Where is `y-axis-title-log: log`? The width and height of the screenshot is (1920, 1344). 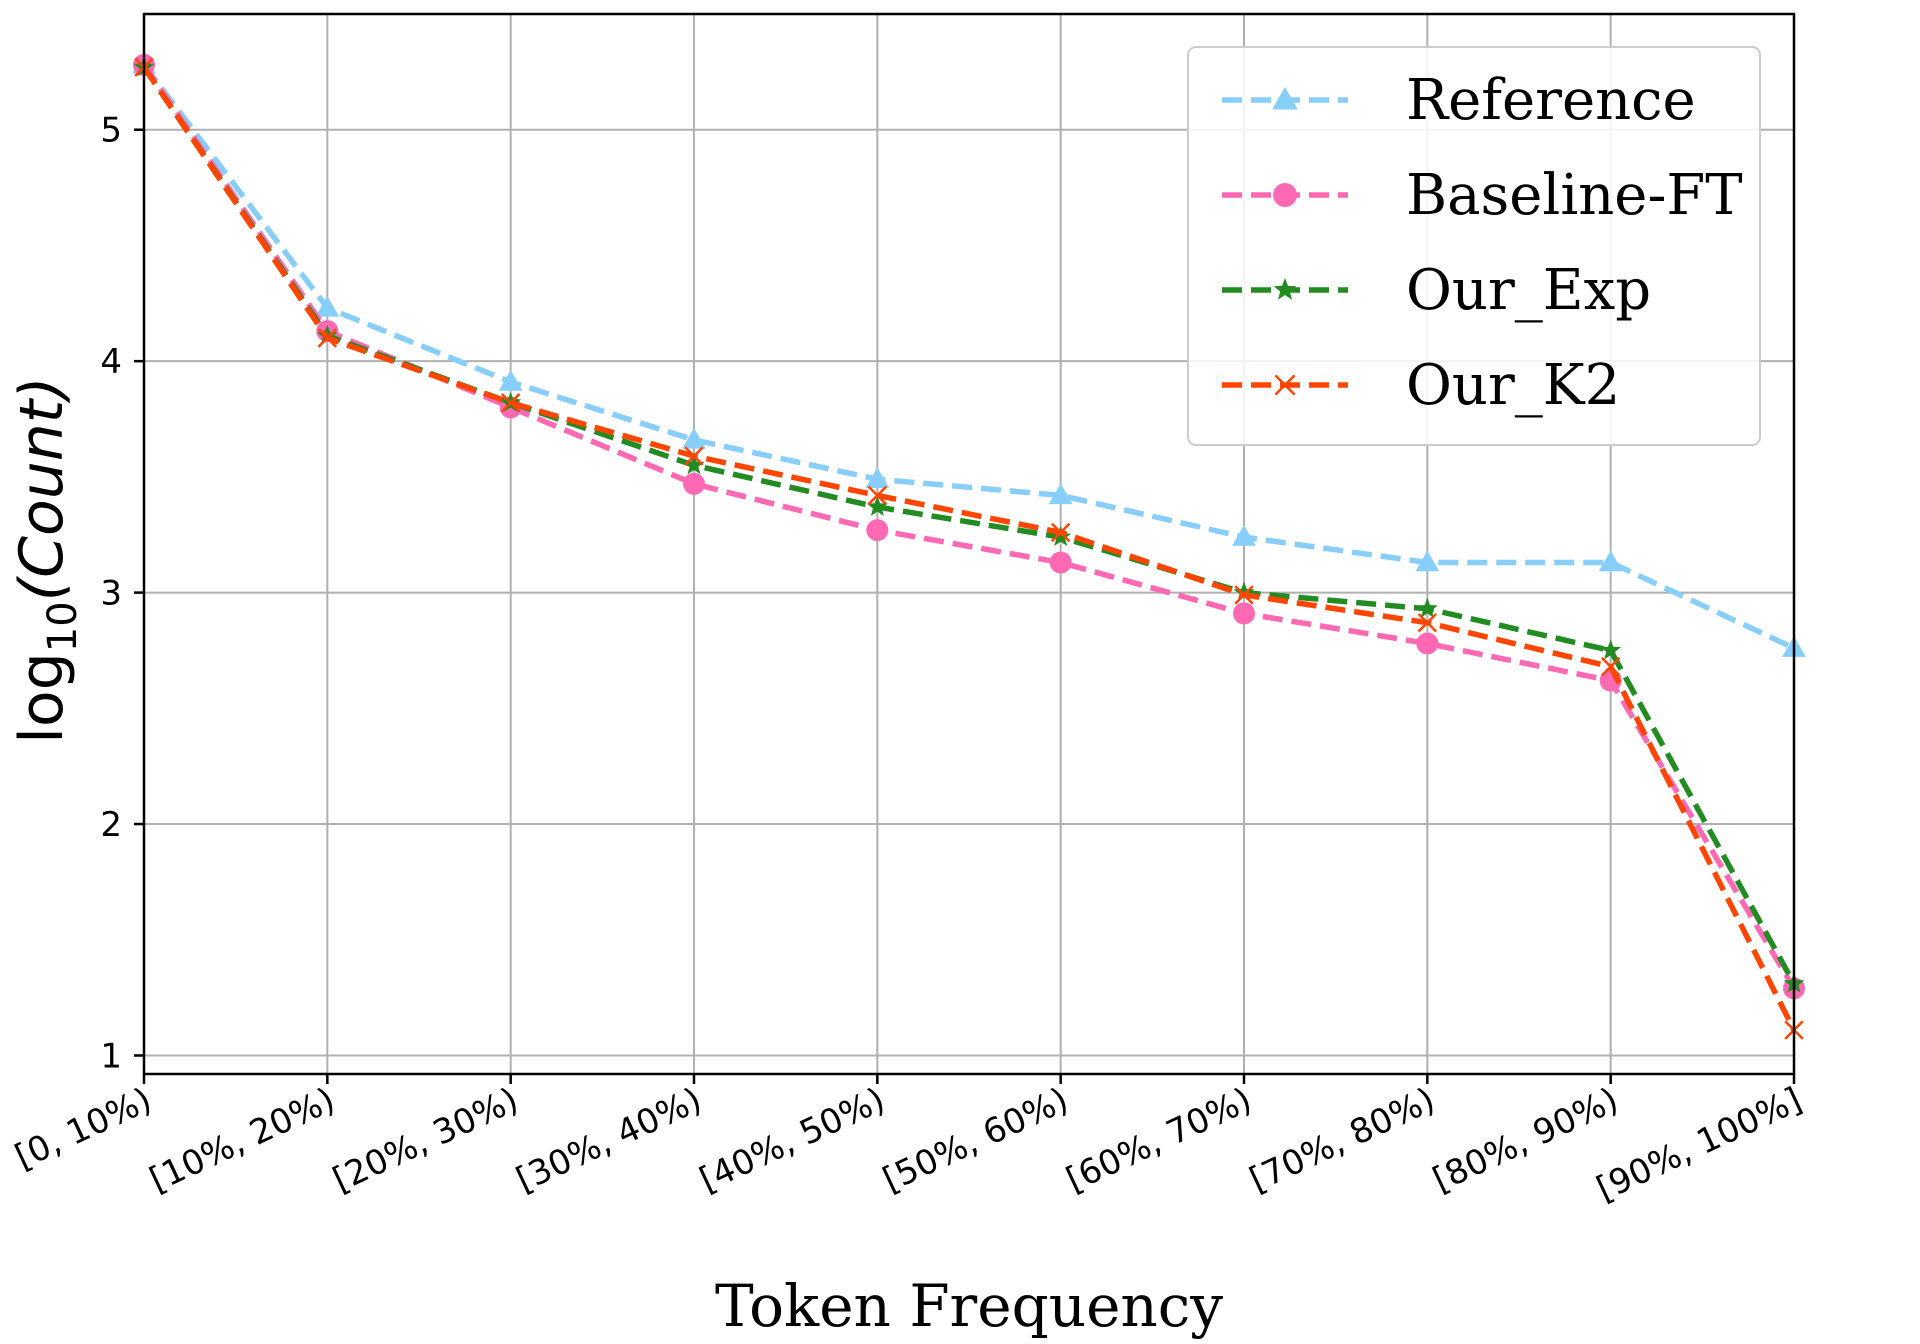
y-axis-title-log: log is located at coordinates (42, 697).